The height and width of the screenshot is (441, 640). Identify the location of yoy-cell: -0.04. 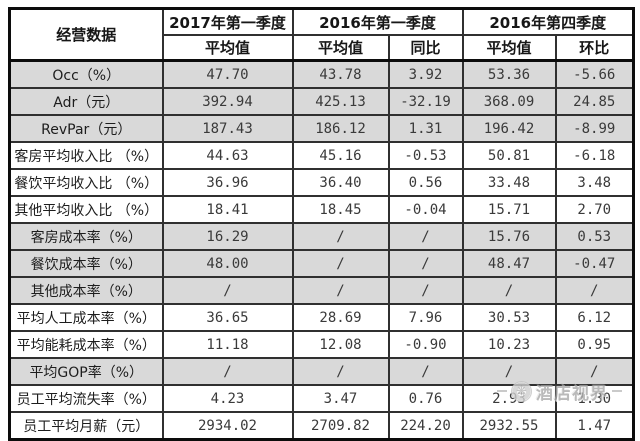
(425, 209).